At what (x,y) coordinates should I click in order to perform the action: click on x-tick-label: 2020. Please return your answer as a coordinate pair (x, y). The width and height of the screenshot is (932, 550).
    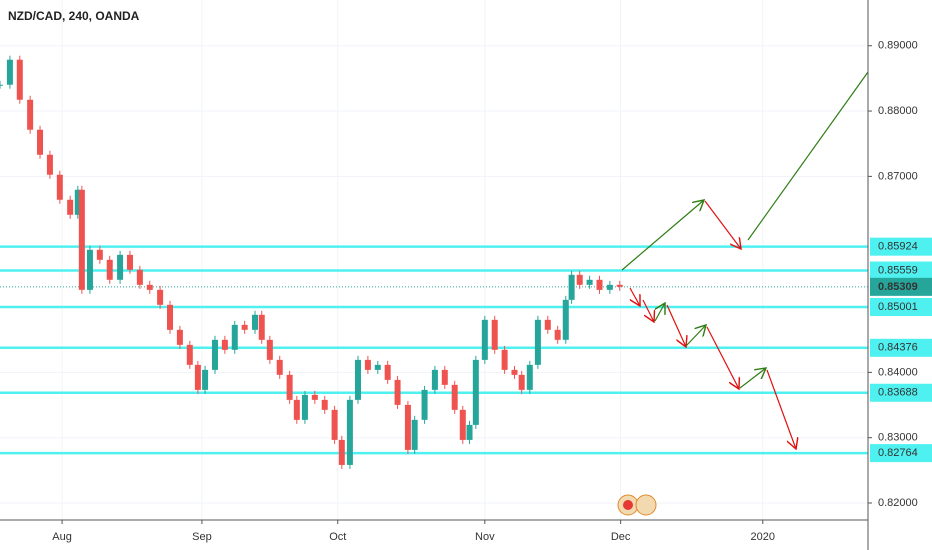
    Looking at the image, I should click on (763, 537).